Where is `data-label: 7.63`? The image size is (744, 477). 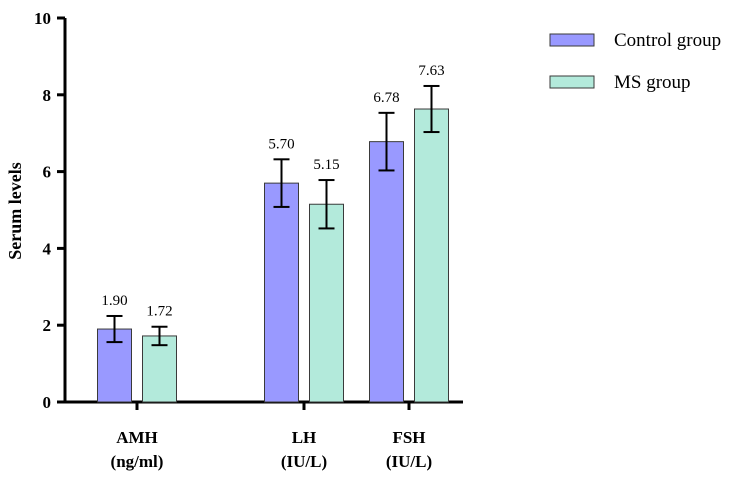 data-label: 7.63 is located at coordinates (431, 71).